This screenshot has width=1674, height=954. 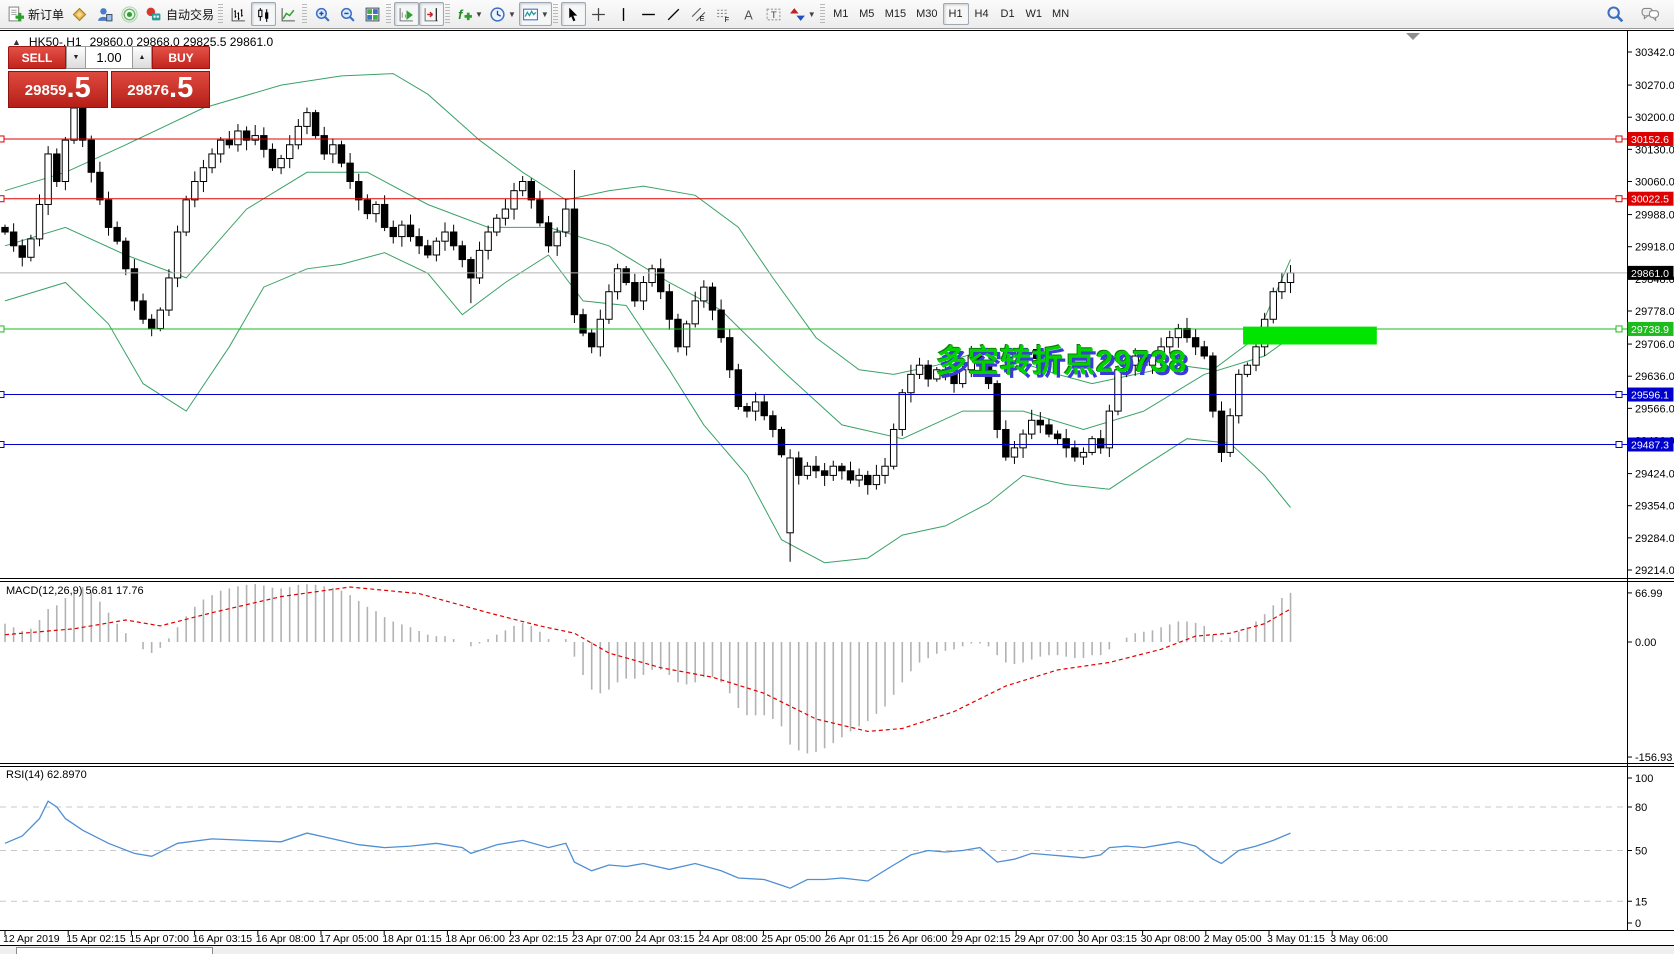 I want to click on toolbar-right-group, so click(x=1632, y=14).